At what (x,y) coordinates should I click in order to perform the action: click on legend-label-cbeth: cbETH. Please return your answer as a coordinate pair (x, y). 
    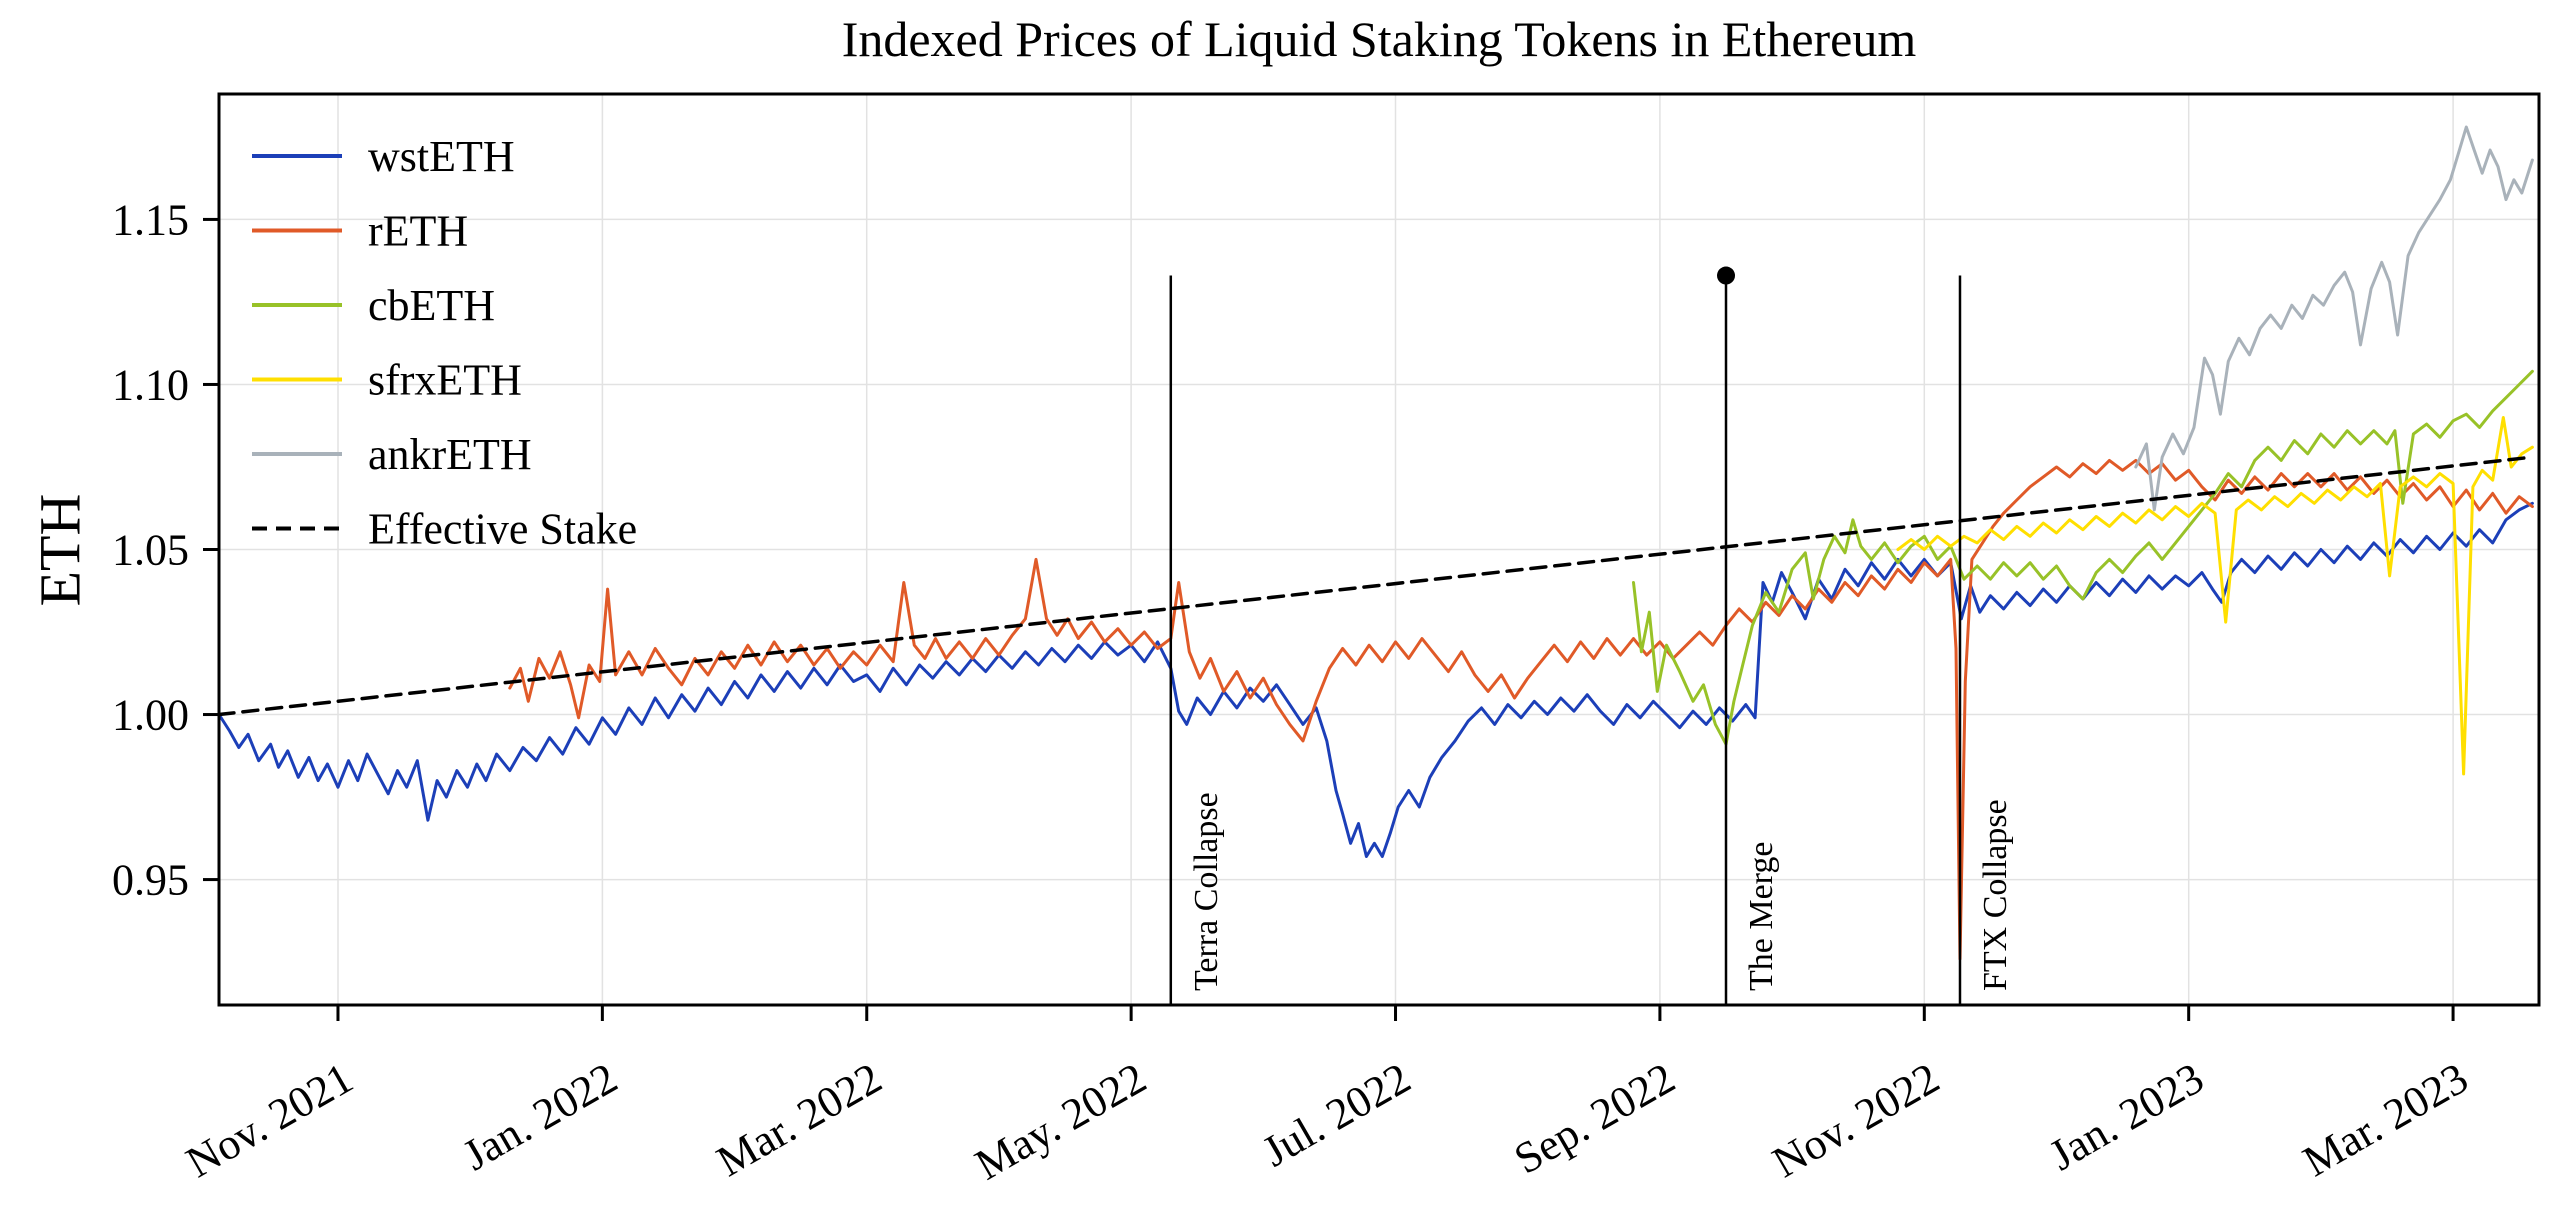
    Looking at the image, I should click on (431, 305).